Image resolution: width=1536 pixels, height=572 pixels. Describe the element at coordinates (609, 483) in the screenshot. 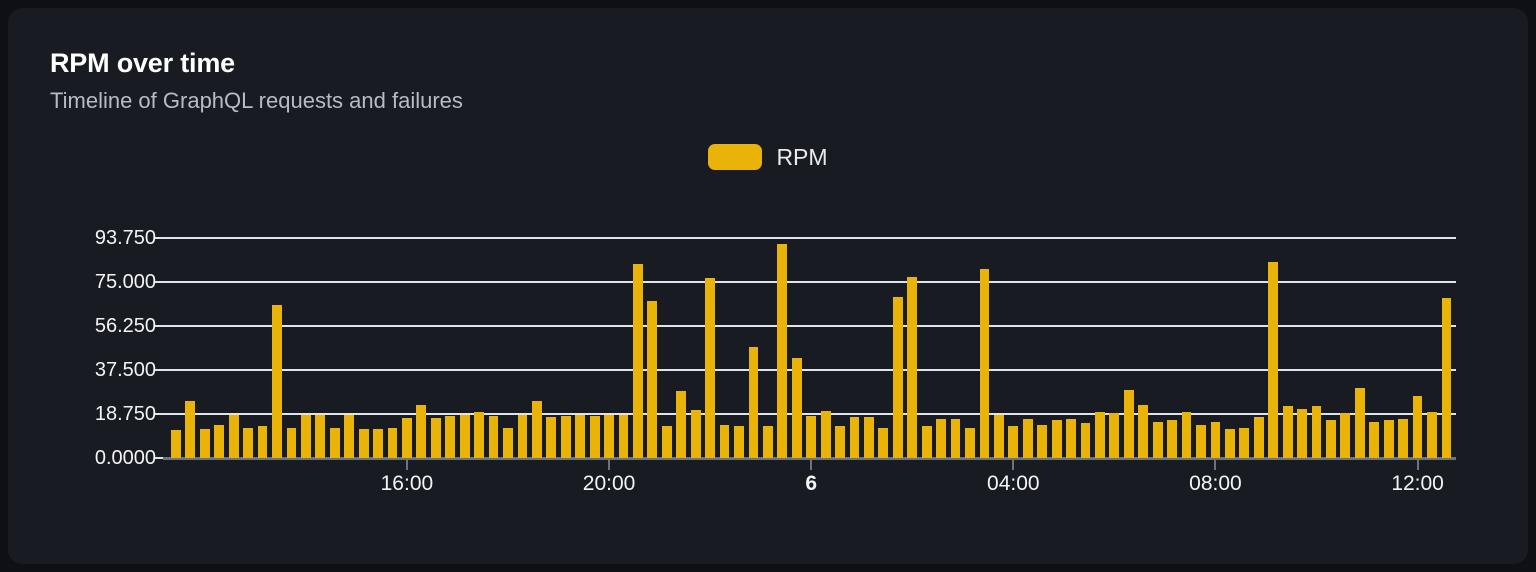

I see `x-tick-label: 20:00` at that location.